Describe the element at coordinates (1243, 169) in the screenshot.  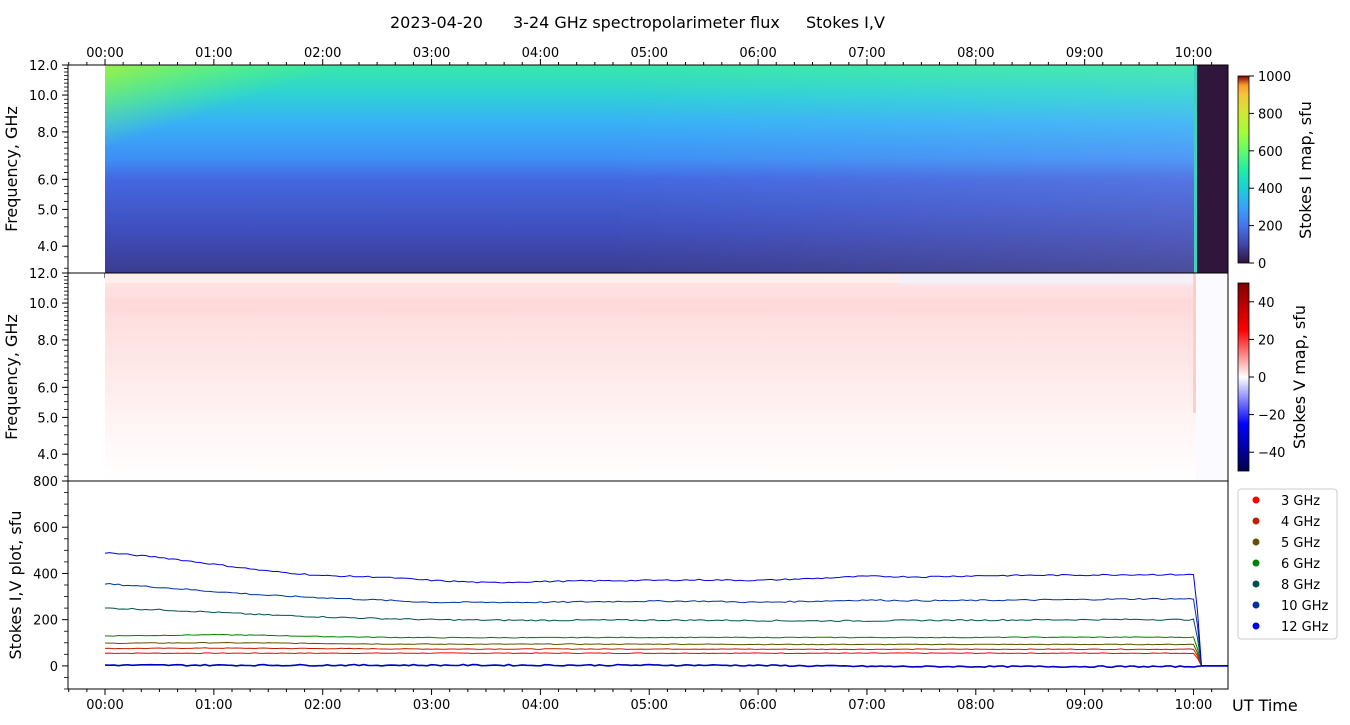
I see `stokes-i-colorbar-bar` at that location.